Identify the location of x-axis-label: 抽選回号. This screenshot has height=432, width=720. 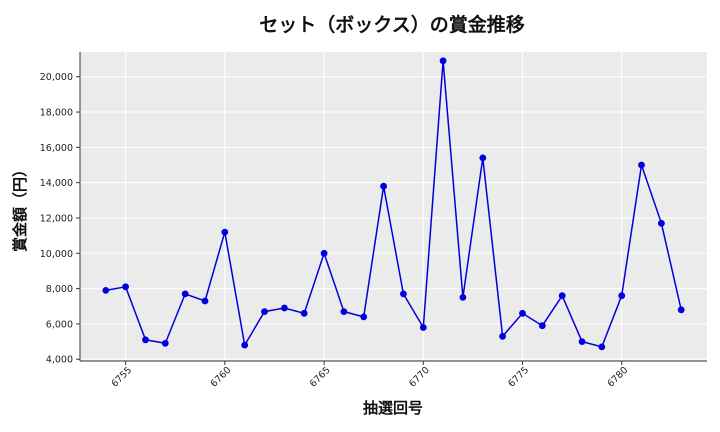
(393, 408).